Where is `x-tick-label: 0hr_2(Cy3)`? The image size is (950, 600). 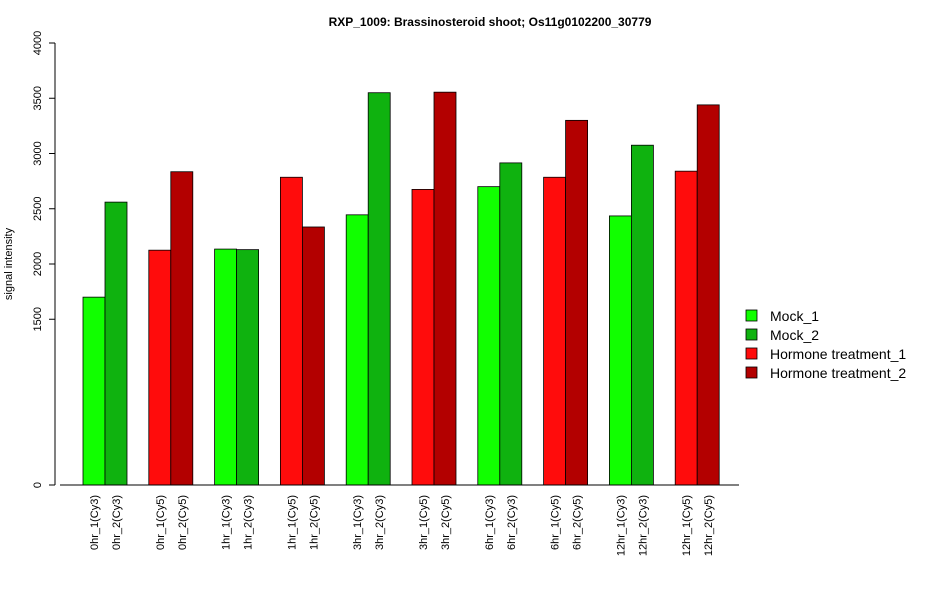
x-tick-label: 0hr_2(Cy3) is located at coordinates (117, 522).